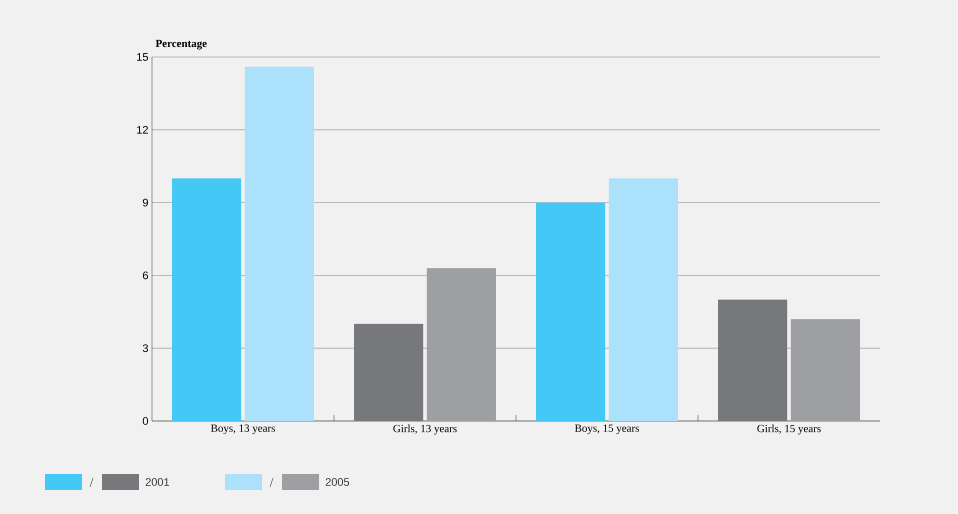  Describe the element at coordinates (145, 348) in the screenshot. I see `y-tick-label: 3` at that location.